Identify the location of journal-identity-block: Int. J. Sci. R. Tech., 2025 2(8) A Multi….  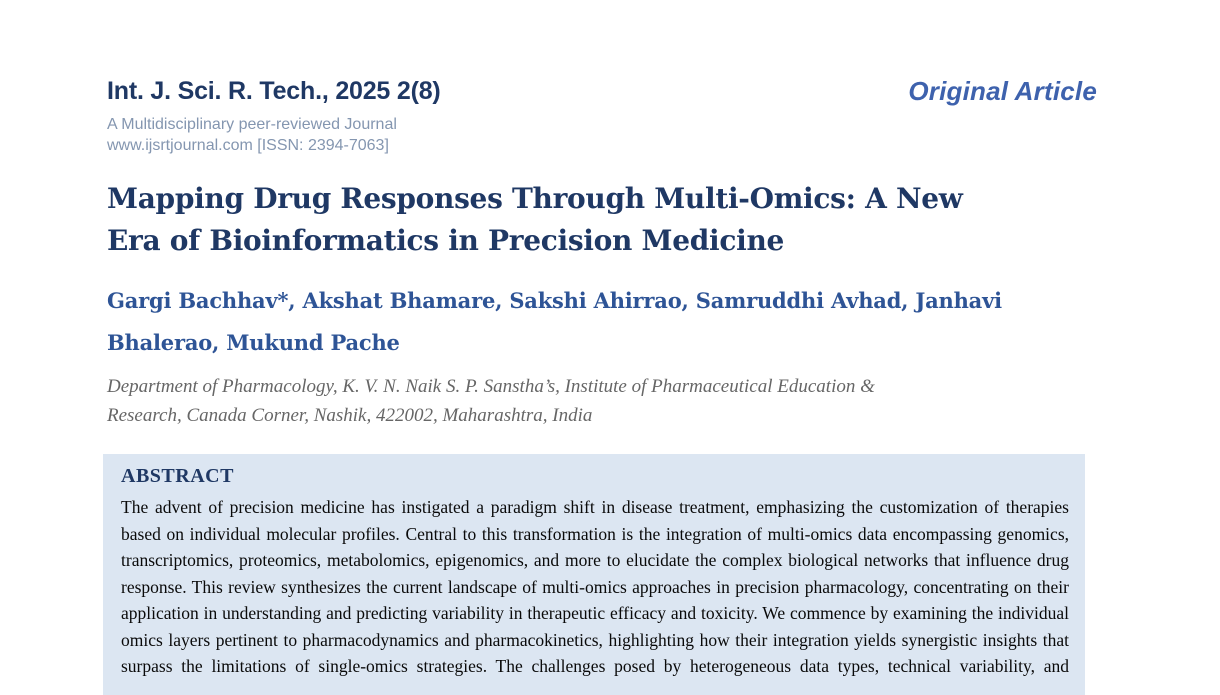
(274, 116).